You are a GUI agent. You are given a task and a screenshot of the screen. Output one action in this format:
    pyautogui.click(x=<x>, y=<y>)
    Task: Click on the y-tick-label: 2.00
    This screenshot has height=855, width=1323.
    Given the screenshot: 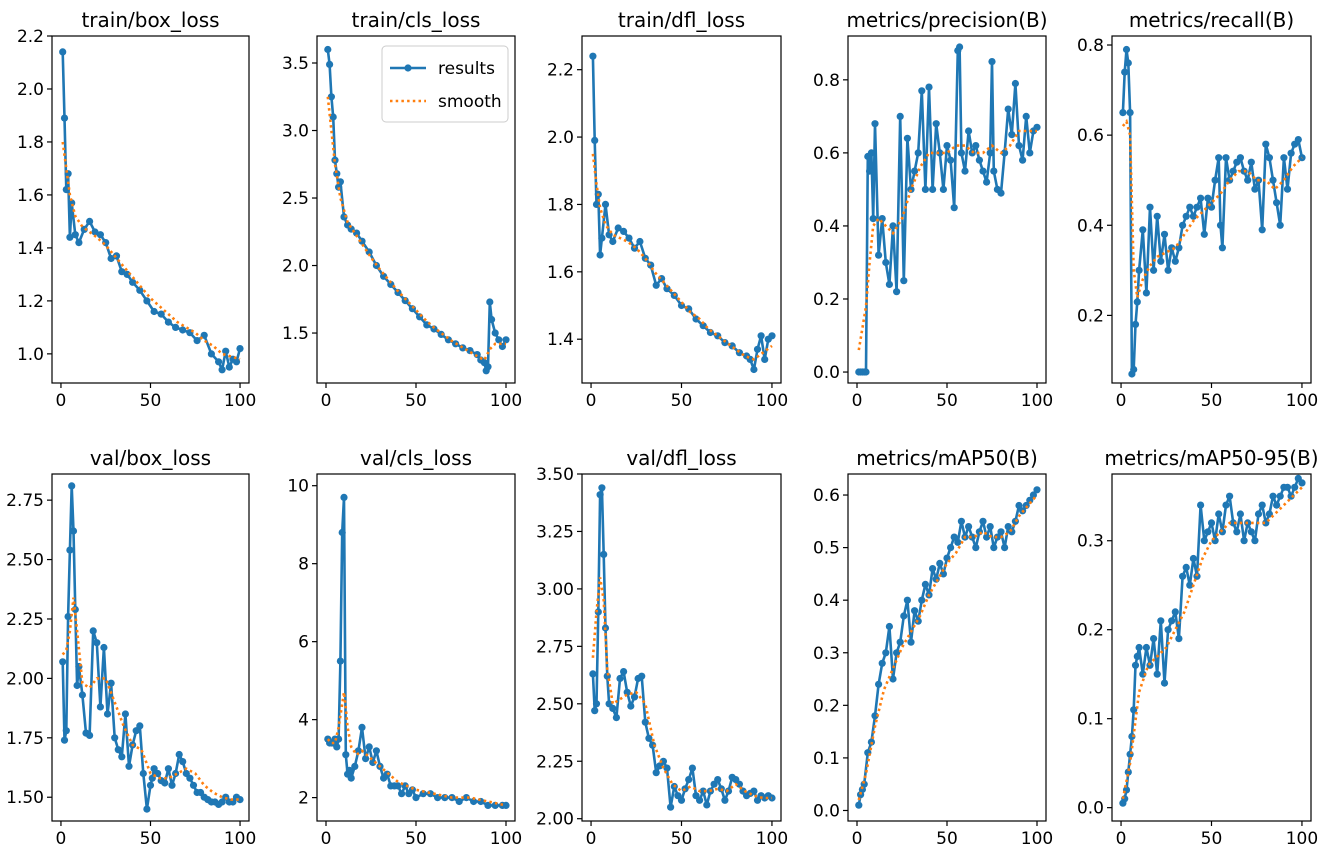 What is the action you would take?
    pyautogui.click(x=555, y=820)
    